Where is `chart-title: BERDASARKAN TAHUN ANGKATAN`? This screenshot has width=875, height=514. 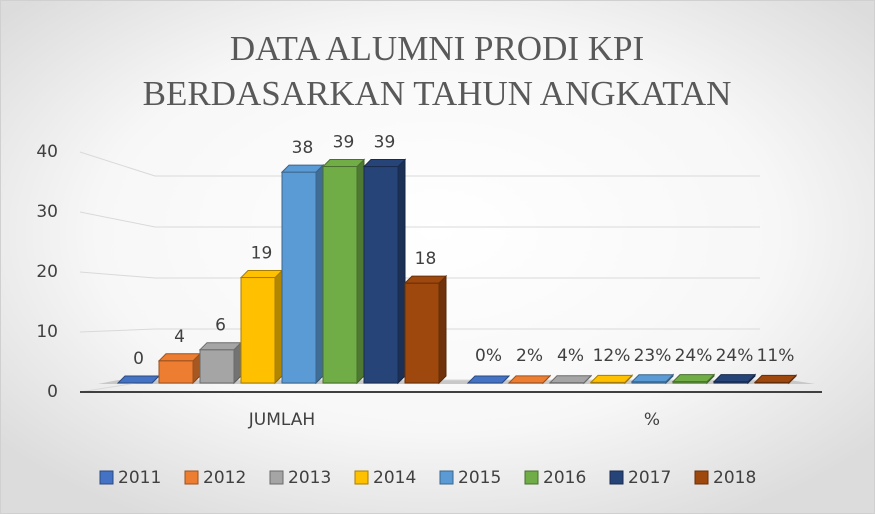 chart-title: BERDASARKAN TAHUN ANGKATAN is located at coordinates (437, 93).